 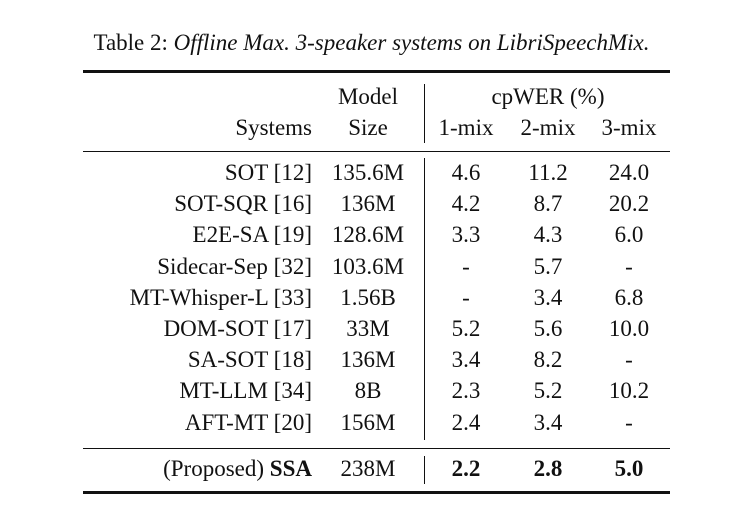 What do you see at coordinates (629, 390) in the screenshot?
I see `row-3-mix: 10.2` at bounding box center [629, 390].